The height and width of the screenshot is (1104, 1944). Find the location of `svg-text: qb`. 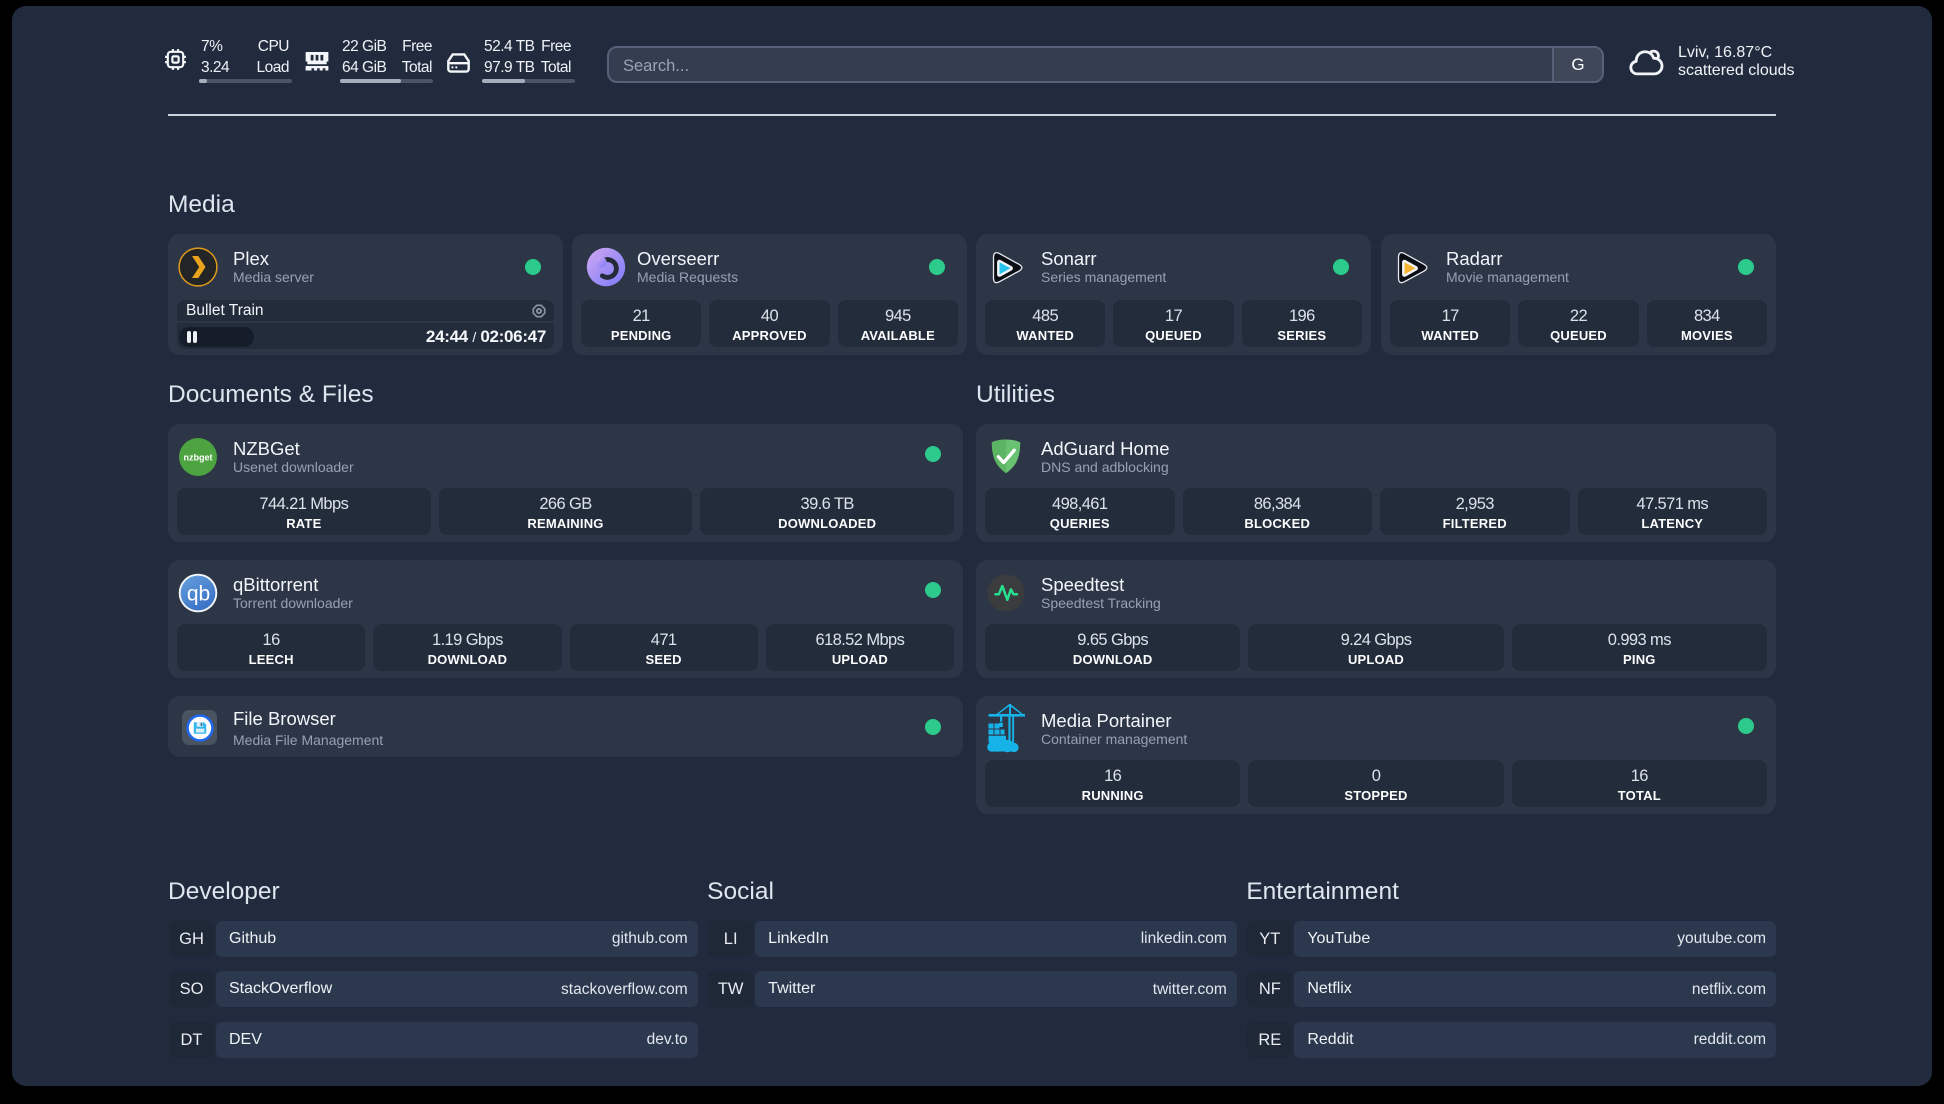

svg-text: qb is located at coordinates (198, 594).